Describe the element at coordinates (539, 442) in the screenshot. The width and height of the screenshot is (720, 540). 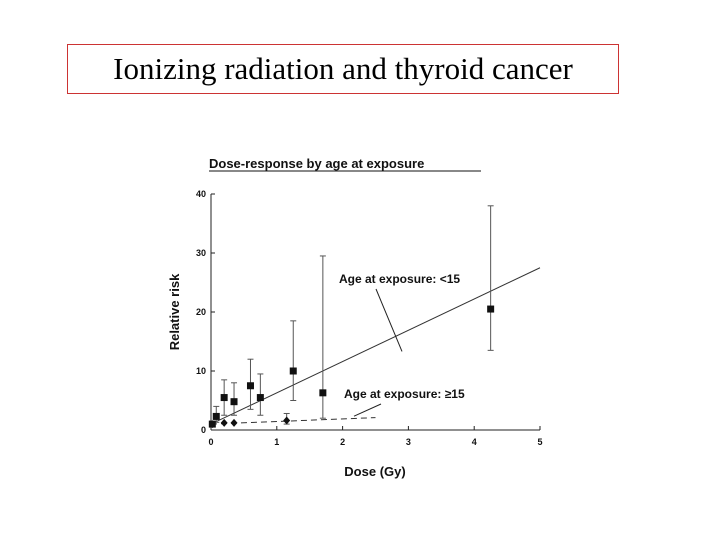
I see `x-tick-label: 5` at that location.